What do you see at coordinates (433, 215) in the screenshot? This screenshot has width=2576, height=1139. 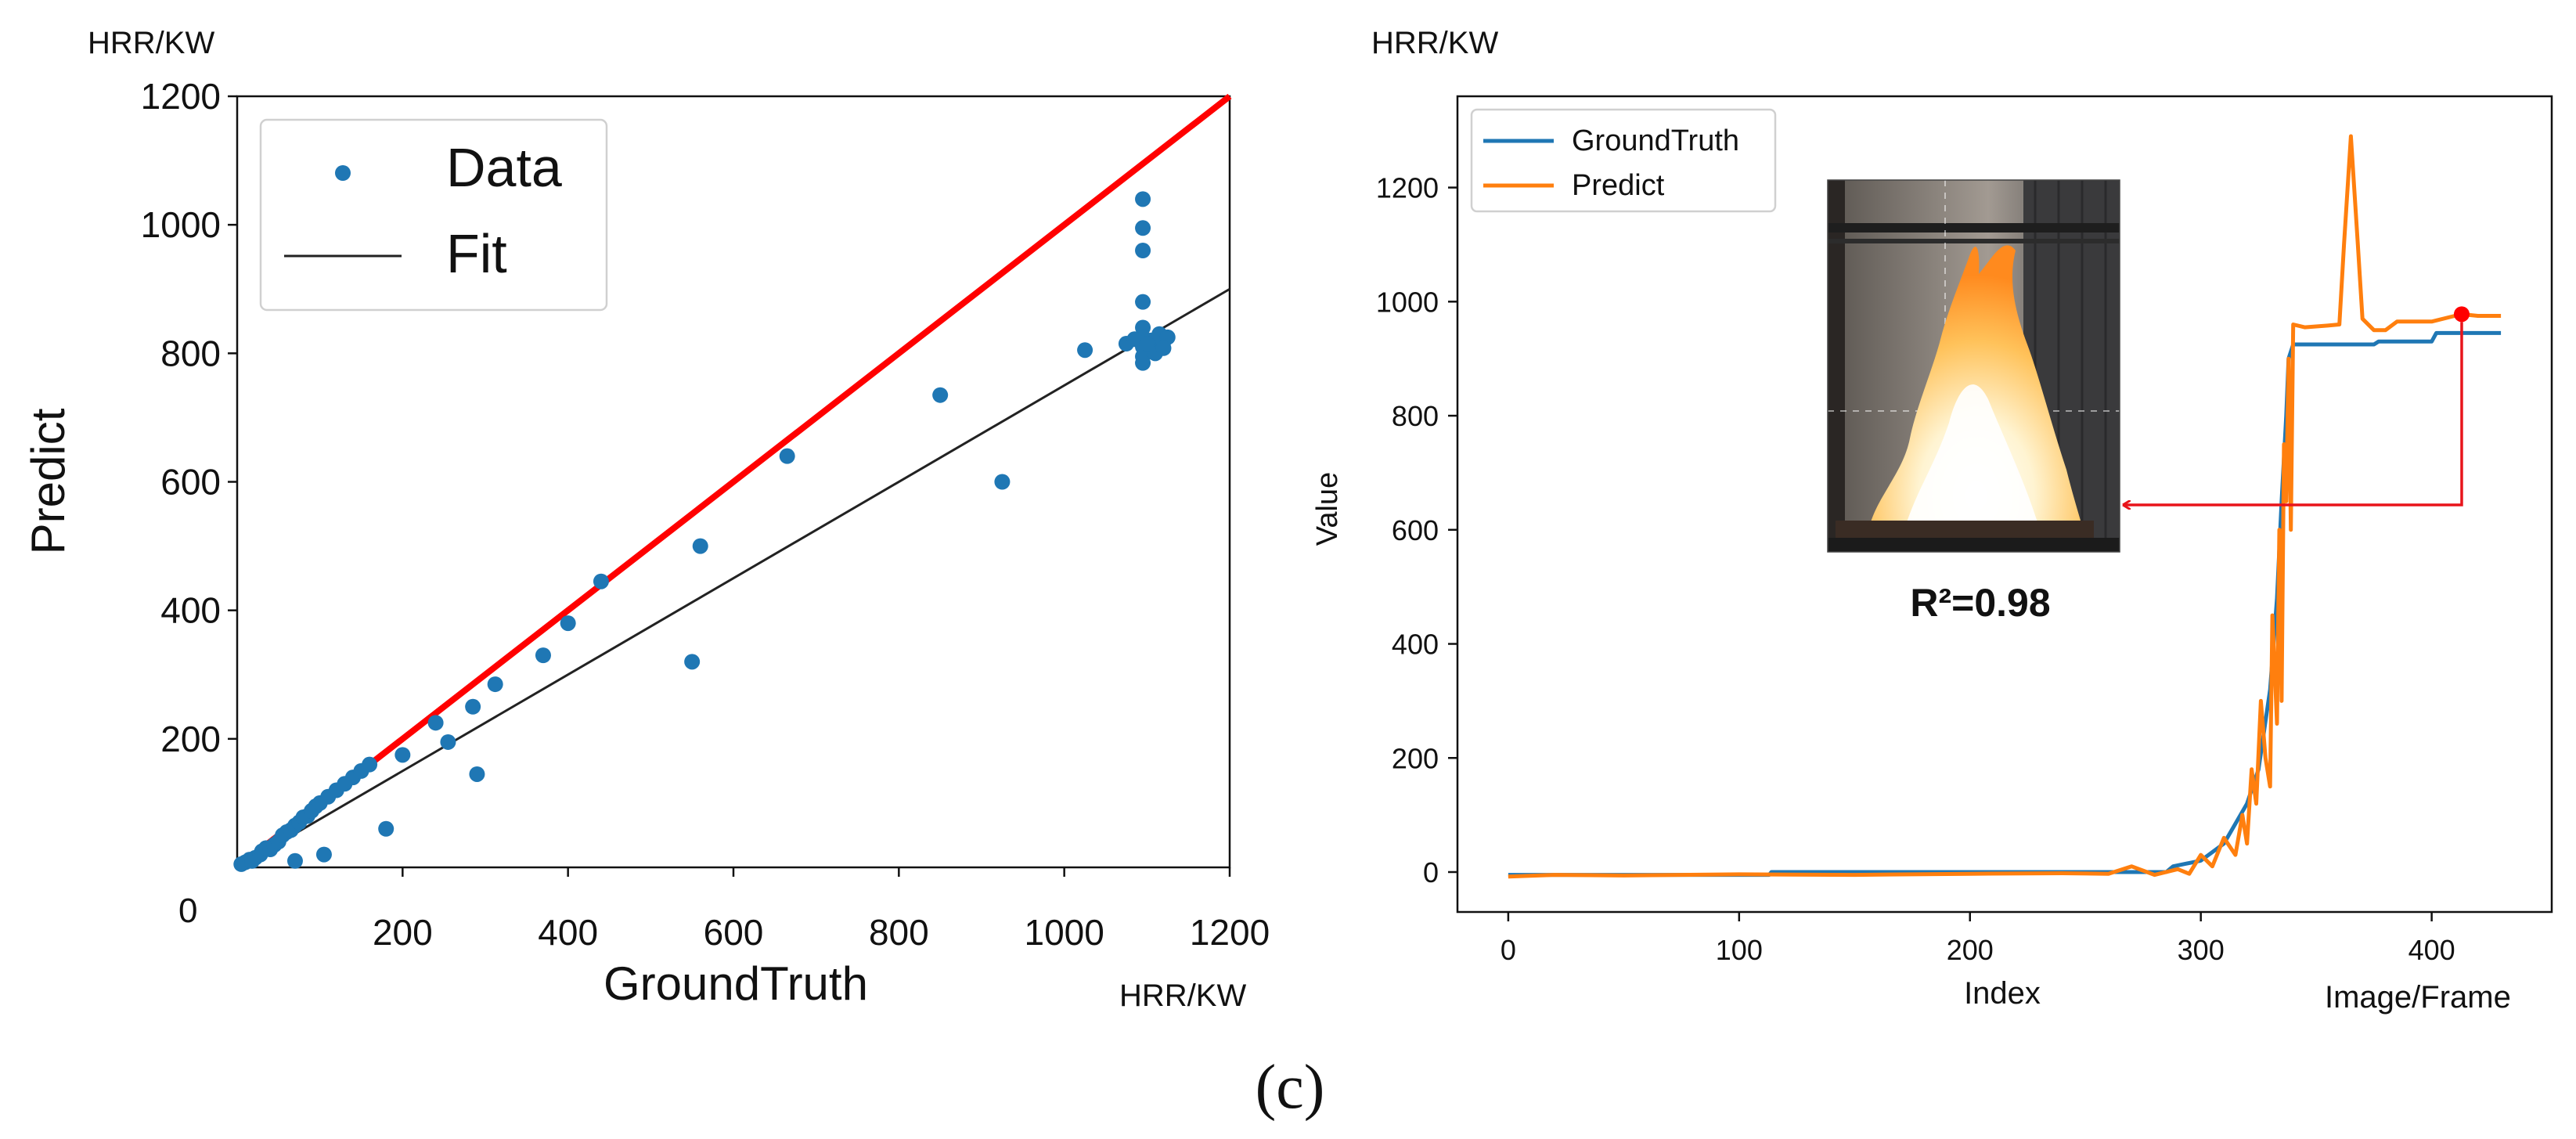 I see `scatter-legend: Data Fit` at bounding box center [433, 215].